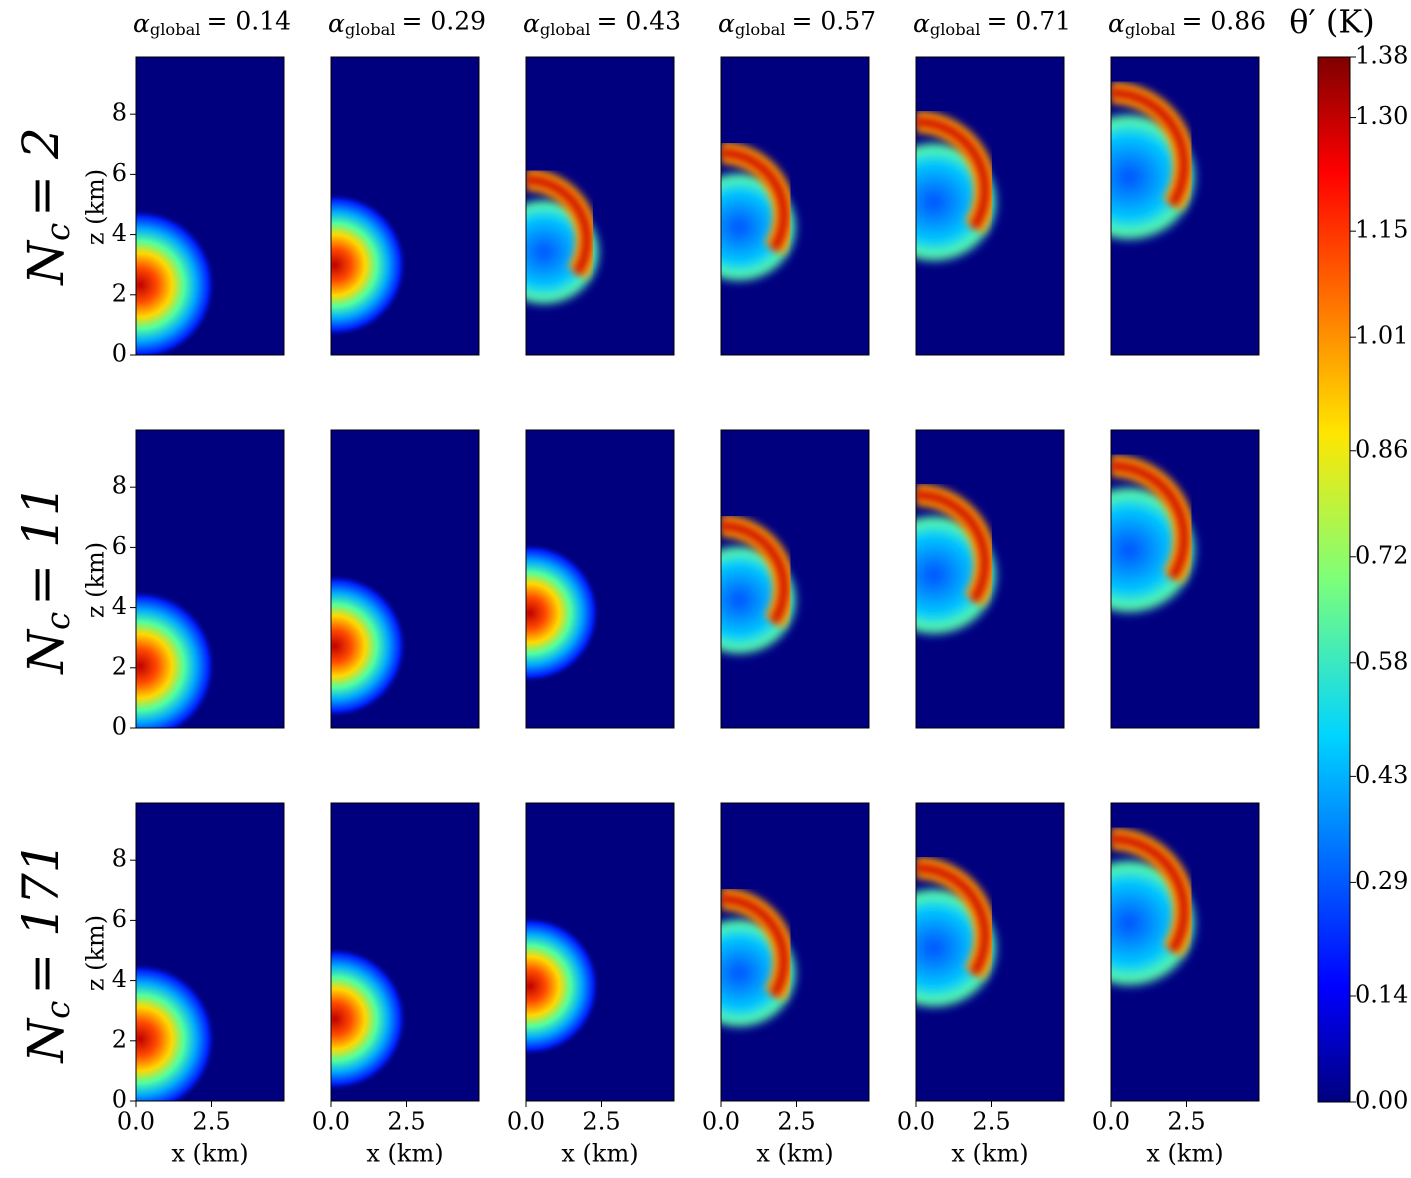 The width and height of the screenshot is (1411, 1178). What do you see at coordinates (1381, 881) in the screenshot?
I see `colorbar-tick-label: 0.29` at bounding box center [1381, 881].